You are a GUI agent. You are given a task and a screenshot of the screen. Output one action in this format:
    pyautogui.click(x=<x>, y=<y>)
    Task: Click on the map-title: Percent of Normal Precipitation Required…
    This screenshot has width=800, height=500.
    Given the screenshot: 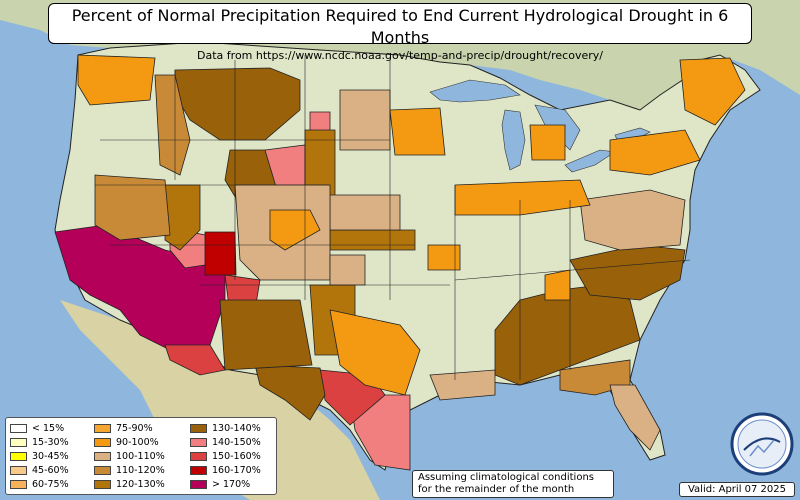 What is the action you would take?
    pyautogui.click(x=400, y=26)
    